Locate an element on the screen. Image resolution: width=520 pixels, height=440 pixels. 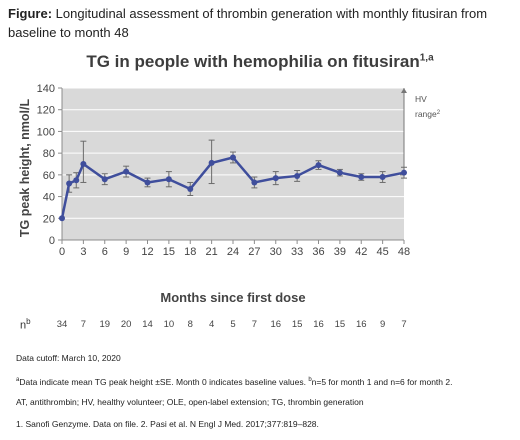
n-value: 9 is located at coordinates (382, 324).